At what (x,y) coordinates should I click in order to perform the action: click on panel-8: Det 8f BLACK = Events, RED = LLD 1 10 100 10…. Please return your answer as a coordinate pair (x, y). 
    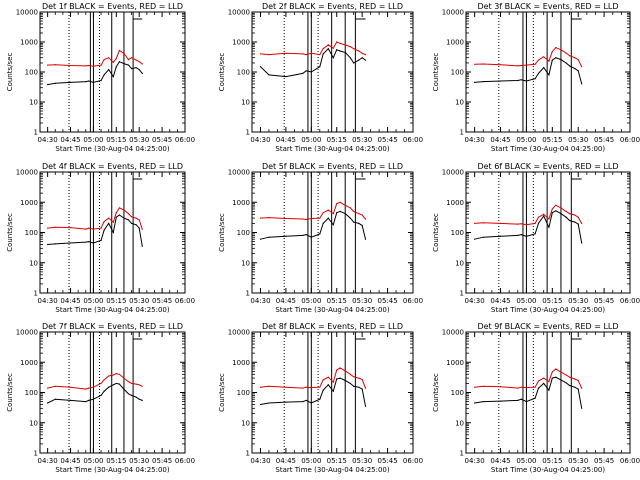
    Looking at the image, I should click on (320, 398).